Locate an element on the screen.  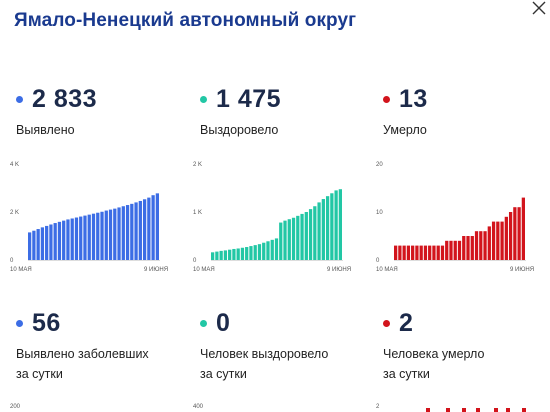
stat-label-line1: Человек выздоровело is located at coordinates (264, 354).